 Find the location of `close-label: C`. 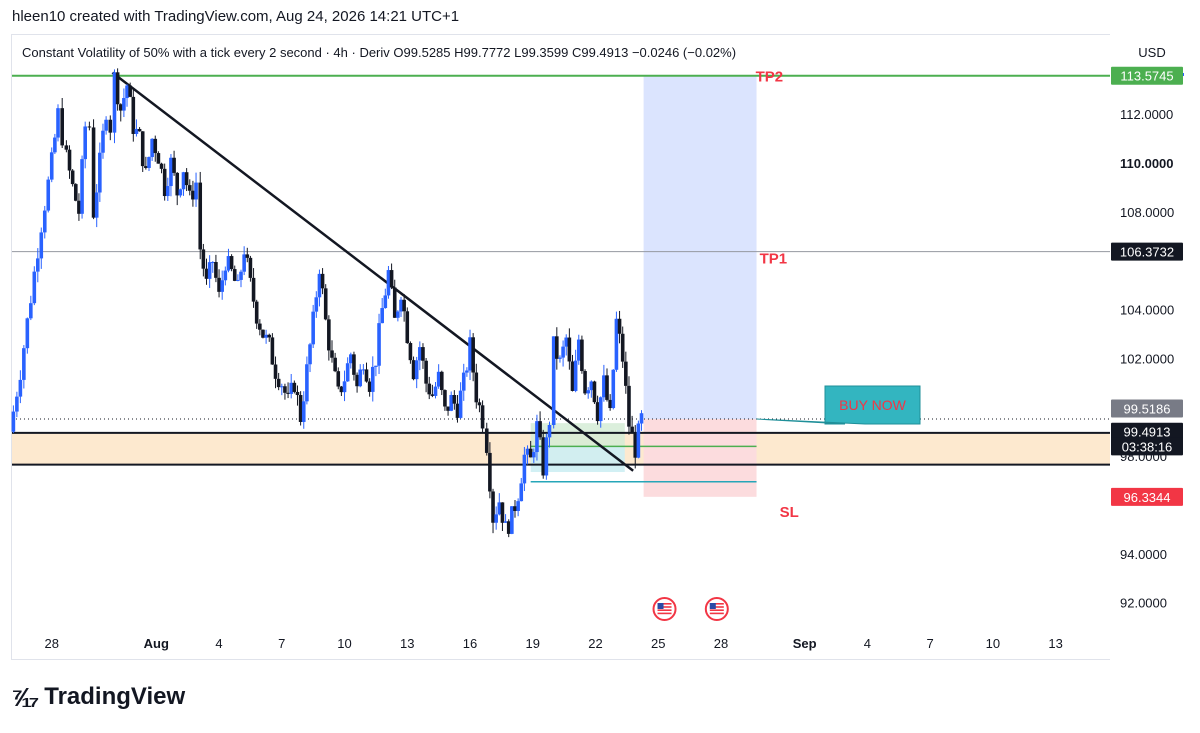

close-label: C is located at coordinates (576, 52).